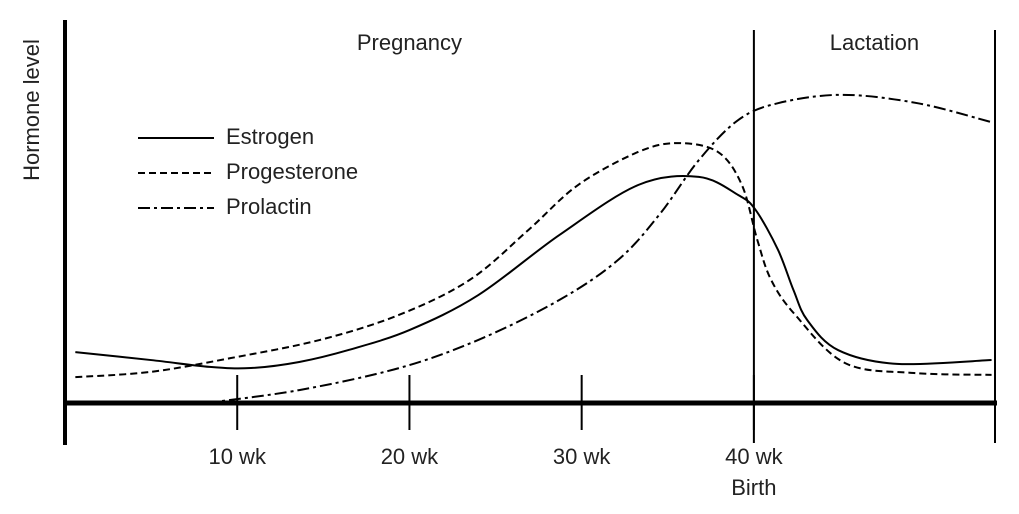 The height and width of the screenshot is (514, 1019). Describe the element at coordinates (410, 456) in the screenshot. I see `x-tick-label: 20 wk` at that location.